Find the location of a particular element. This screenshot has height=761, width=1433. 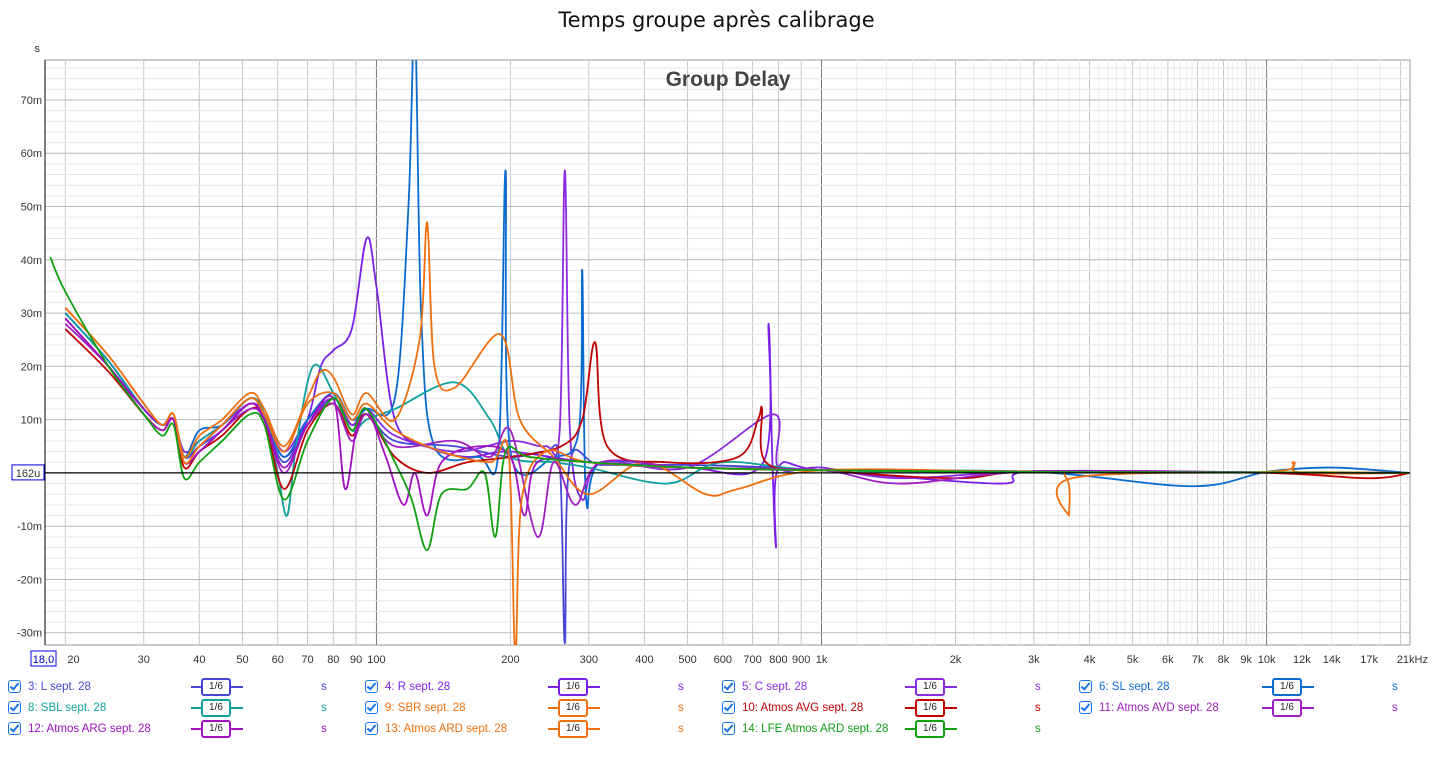

window-title: Temps groupe après calibrage is located at coordinates (716, 20).